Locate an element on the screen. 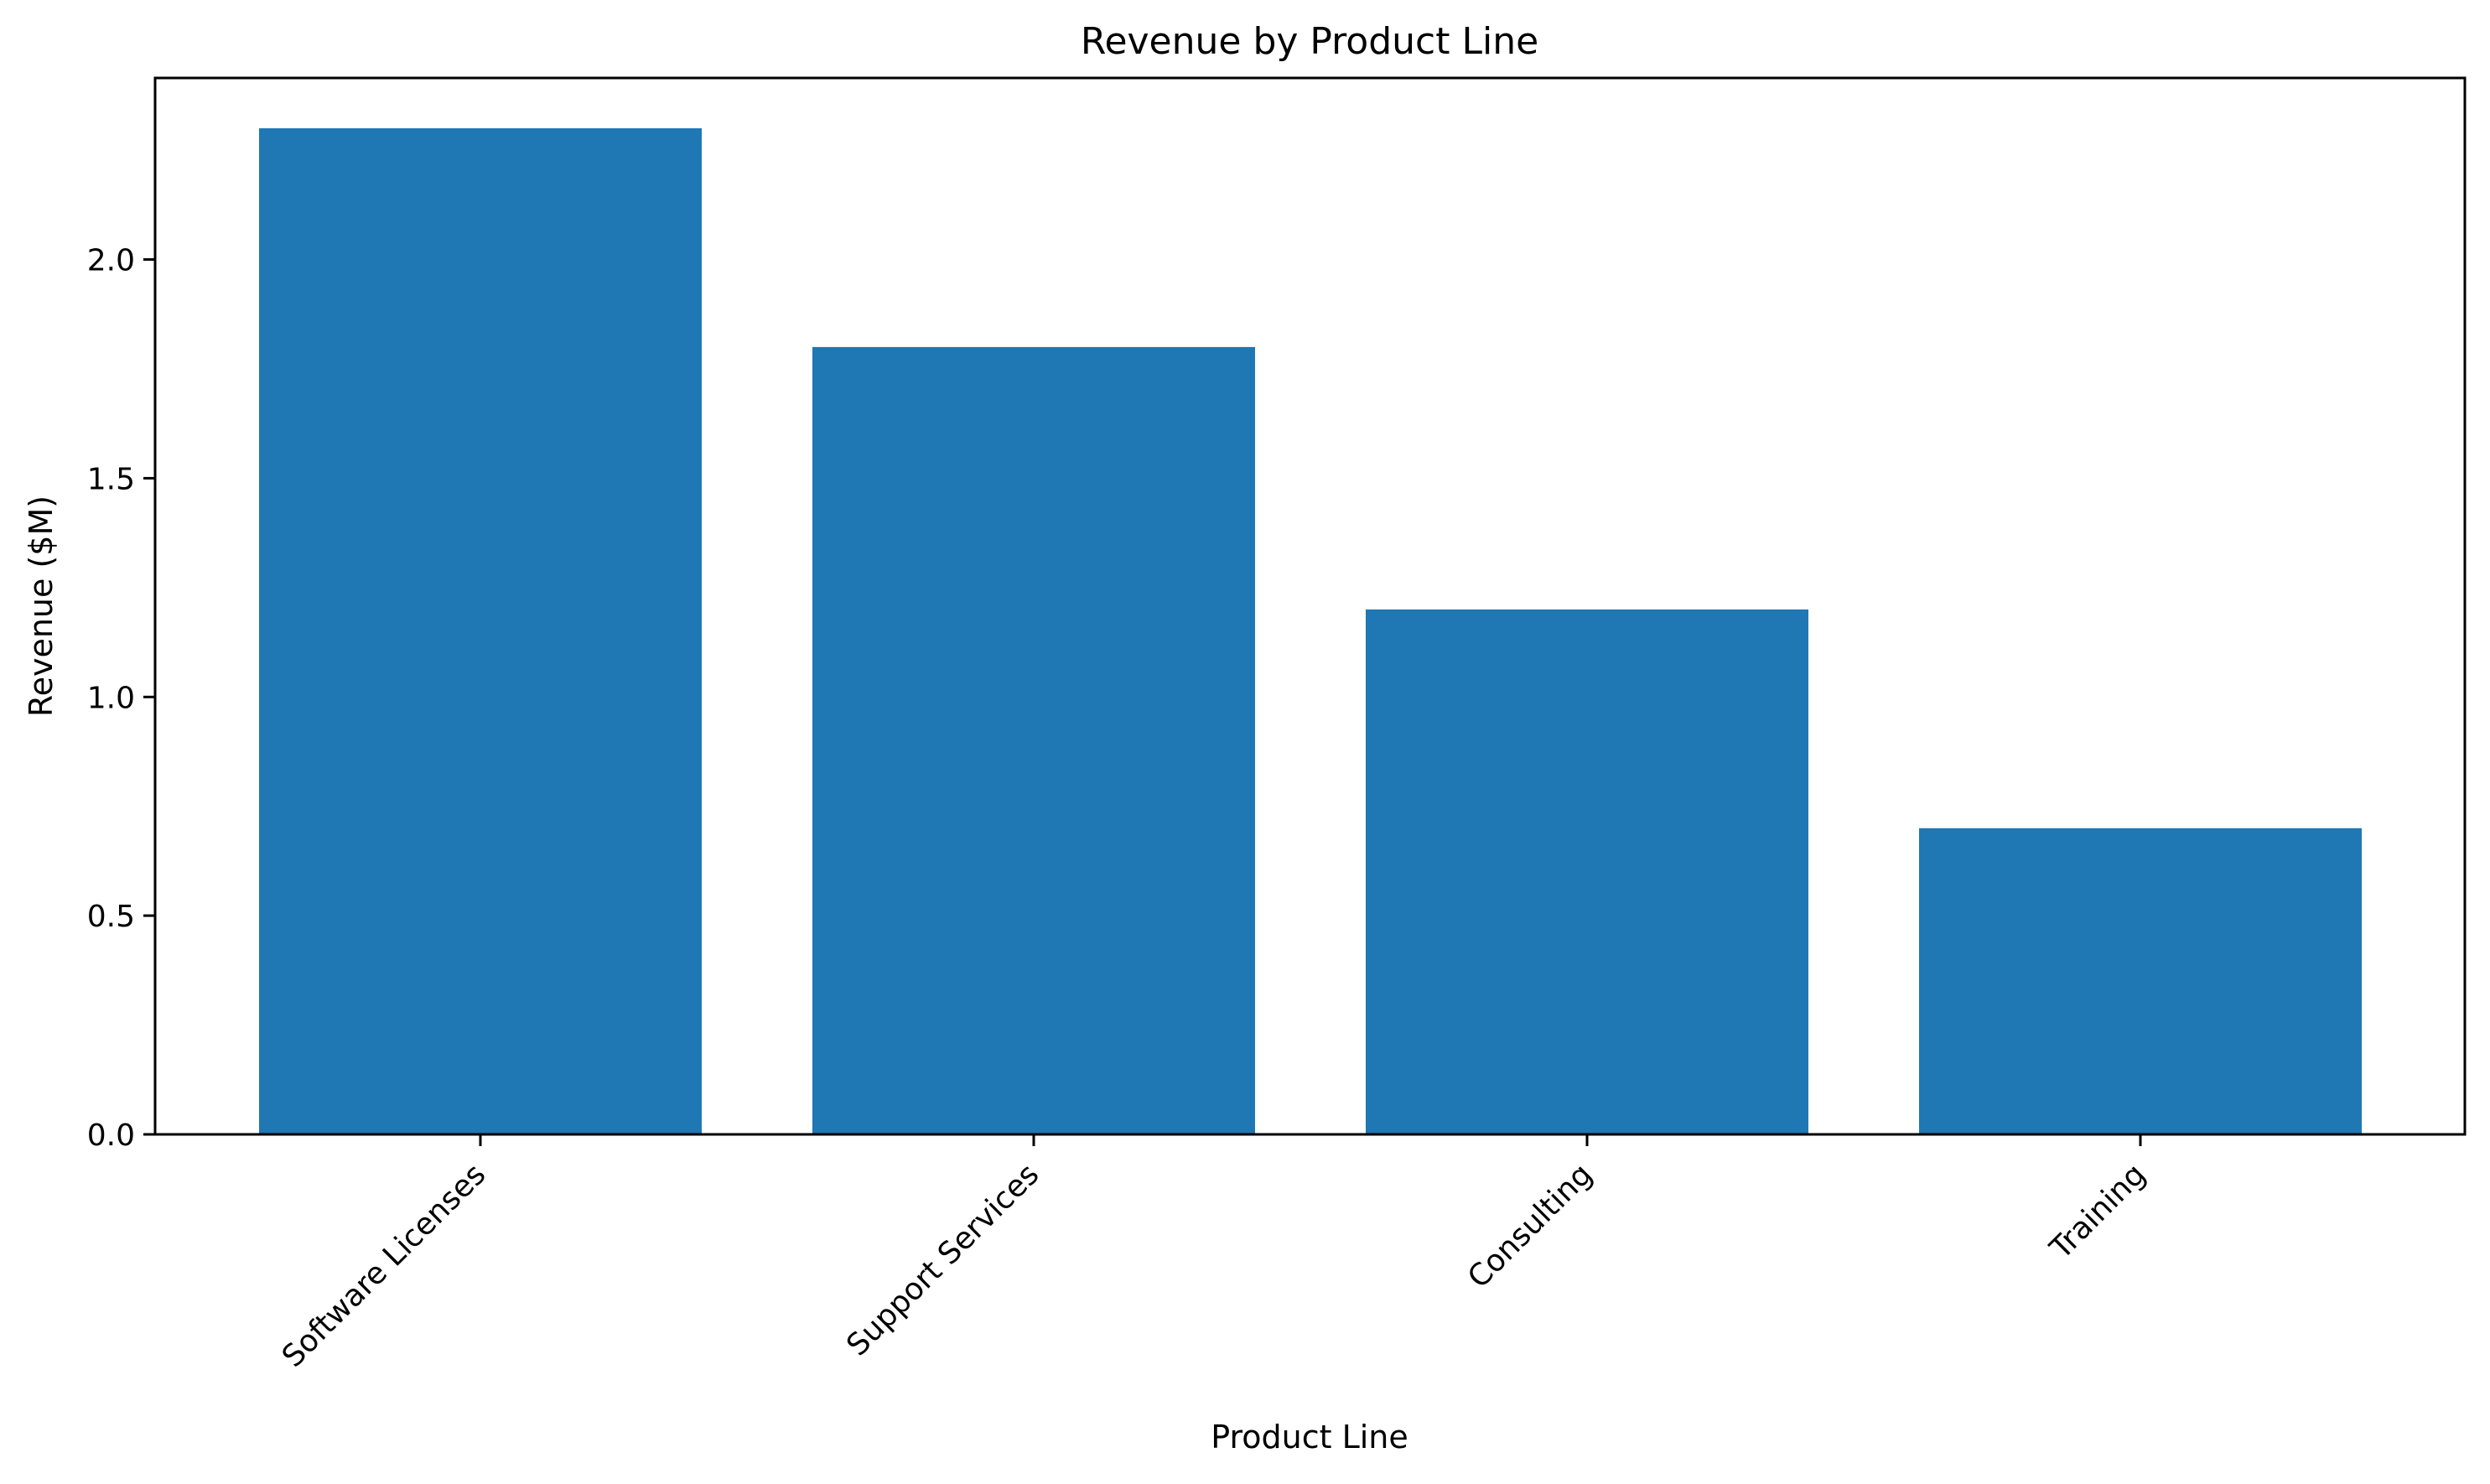 The image size is (2490, 1484). chart-title: Revenue by Product Line is located at coordinates (1309, 41).